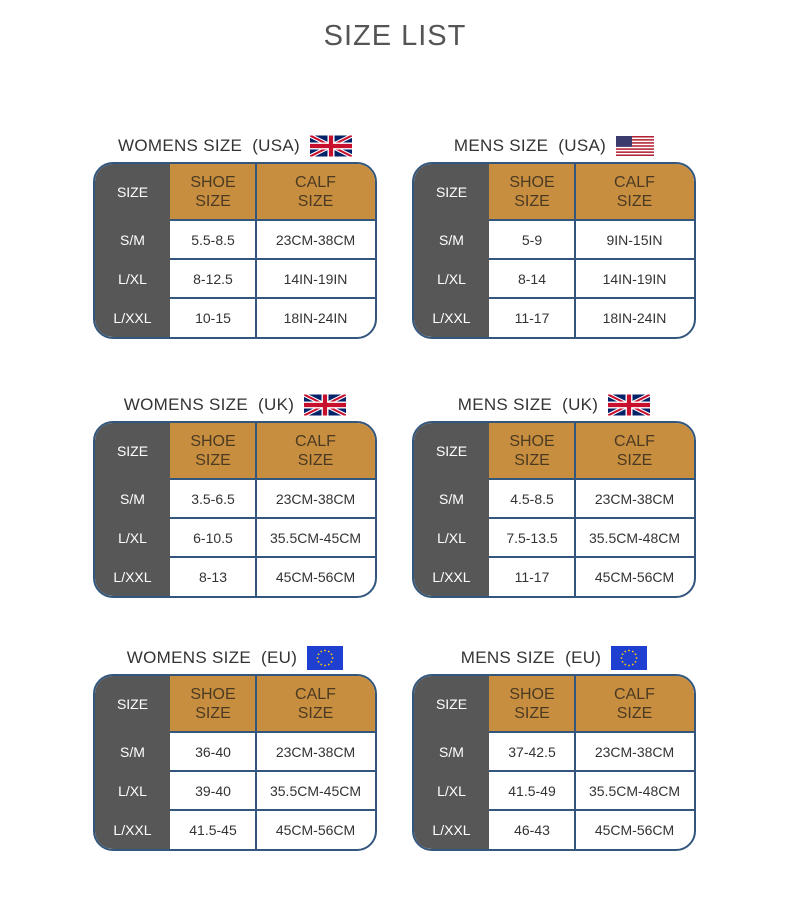 The height and width of the screenshot is (899, 790). What do you see at coordinates (532, 829) in the screenshot?
I see `shoe-size-value: 46-43` at bounding box center [532, 829].